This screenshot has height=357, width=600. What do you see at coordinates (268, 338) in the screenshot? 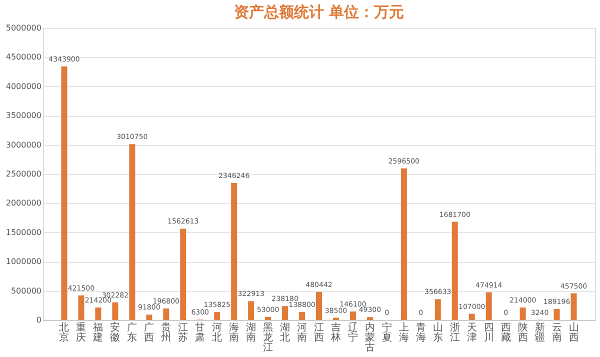
I see `x-tick-label: 黑龙江` at bounding box center [268, 338].